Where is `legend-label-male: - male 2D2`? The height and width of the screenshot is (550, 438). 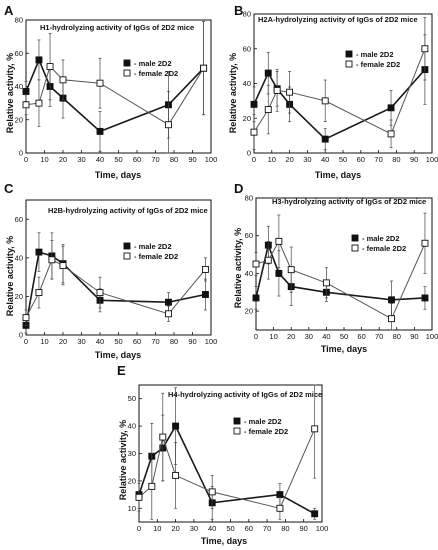 legend-label-male: - male 2D2 is located at coordinates (153, 246).